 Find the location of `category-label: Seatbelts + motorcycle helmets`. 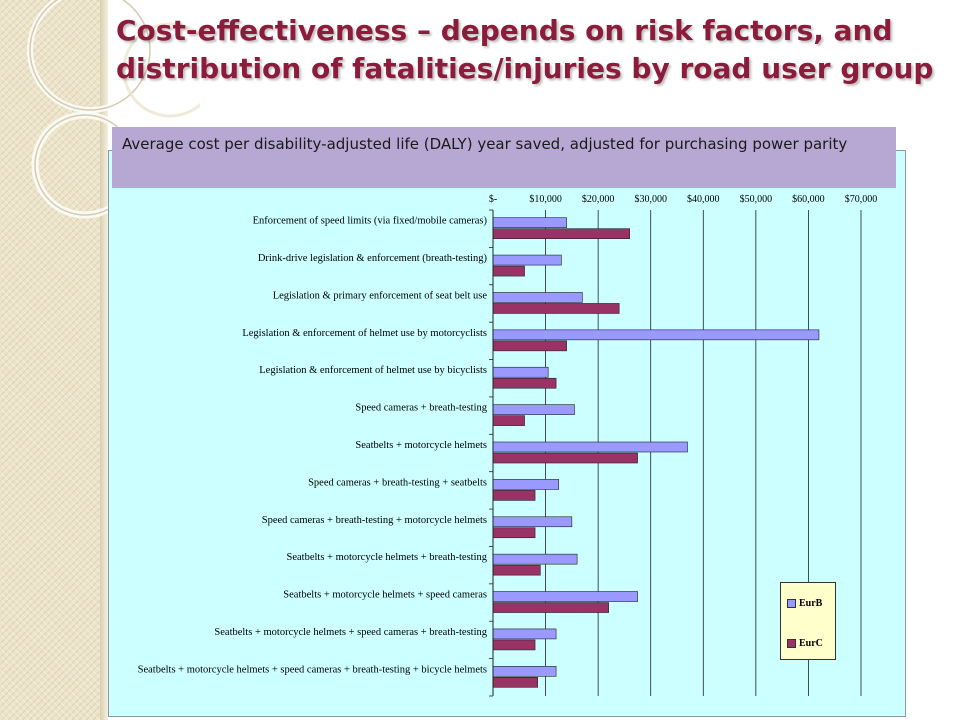

category-label: Seatbelts + motorcycle helmets is located at coordinates (421, 445).